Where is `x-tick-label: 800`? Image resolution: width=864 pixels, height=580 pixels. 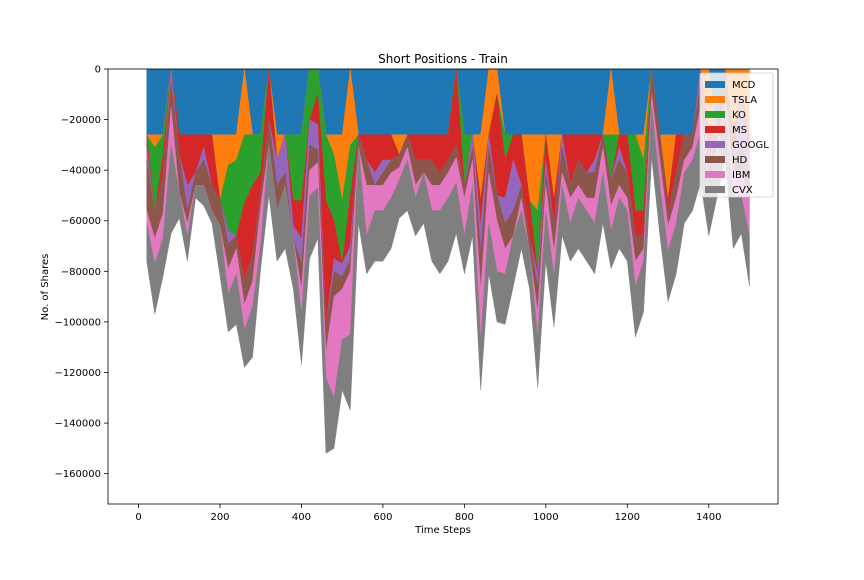 x-tick-label: 800 is located at coordinates (464, 517).